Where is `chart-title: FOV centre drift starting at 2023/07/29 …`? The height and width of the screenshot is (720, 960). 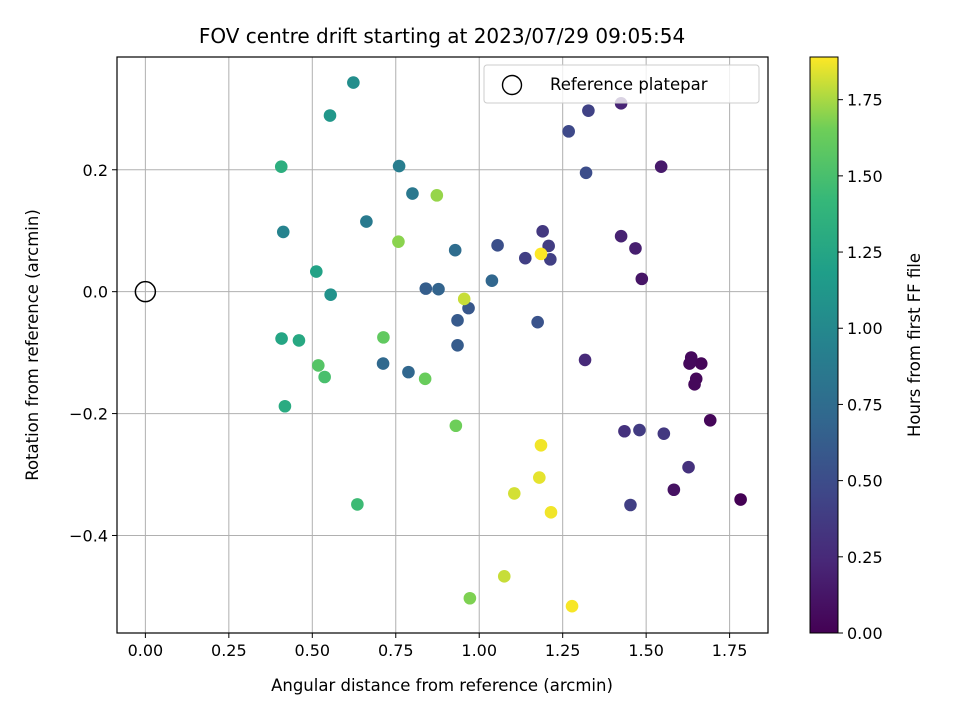 chart-title: FOV centre drift starting at 2023/07/29 … is located at coordinates (442, 36).